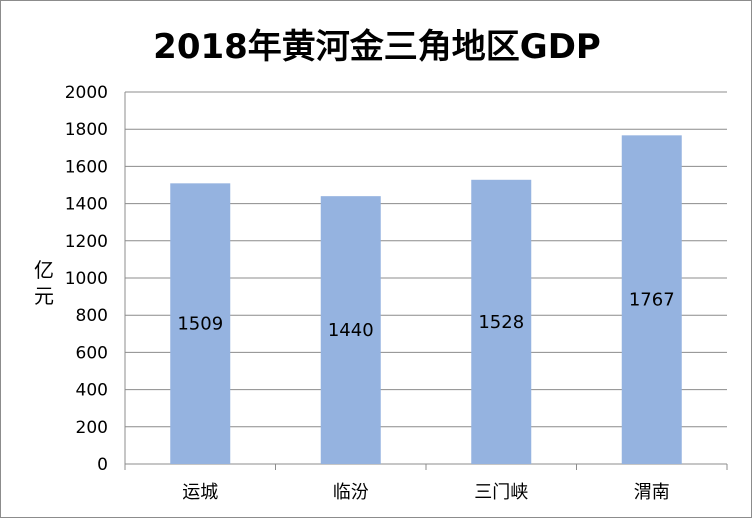  I want to click on y-tick-label: 1000, so click(86, 279).